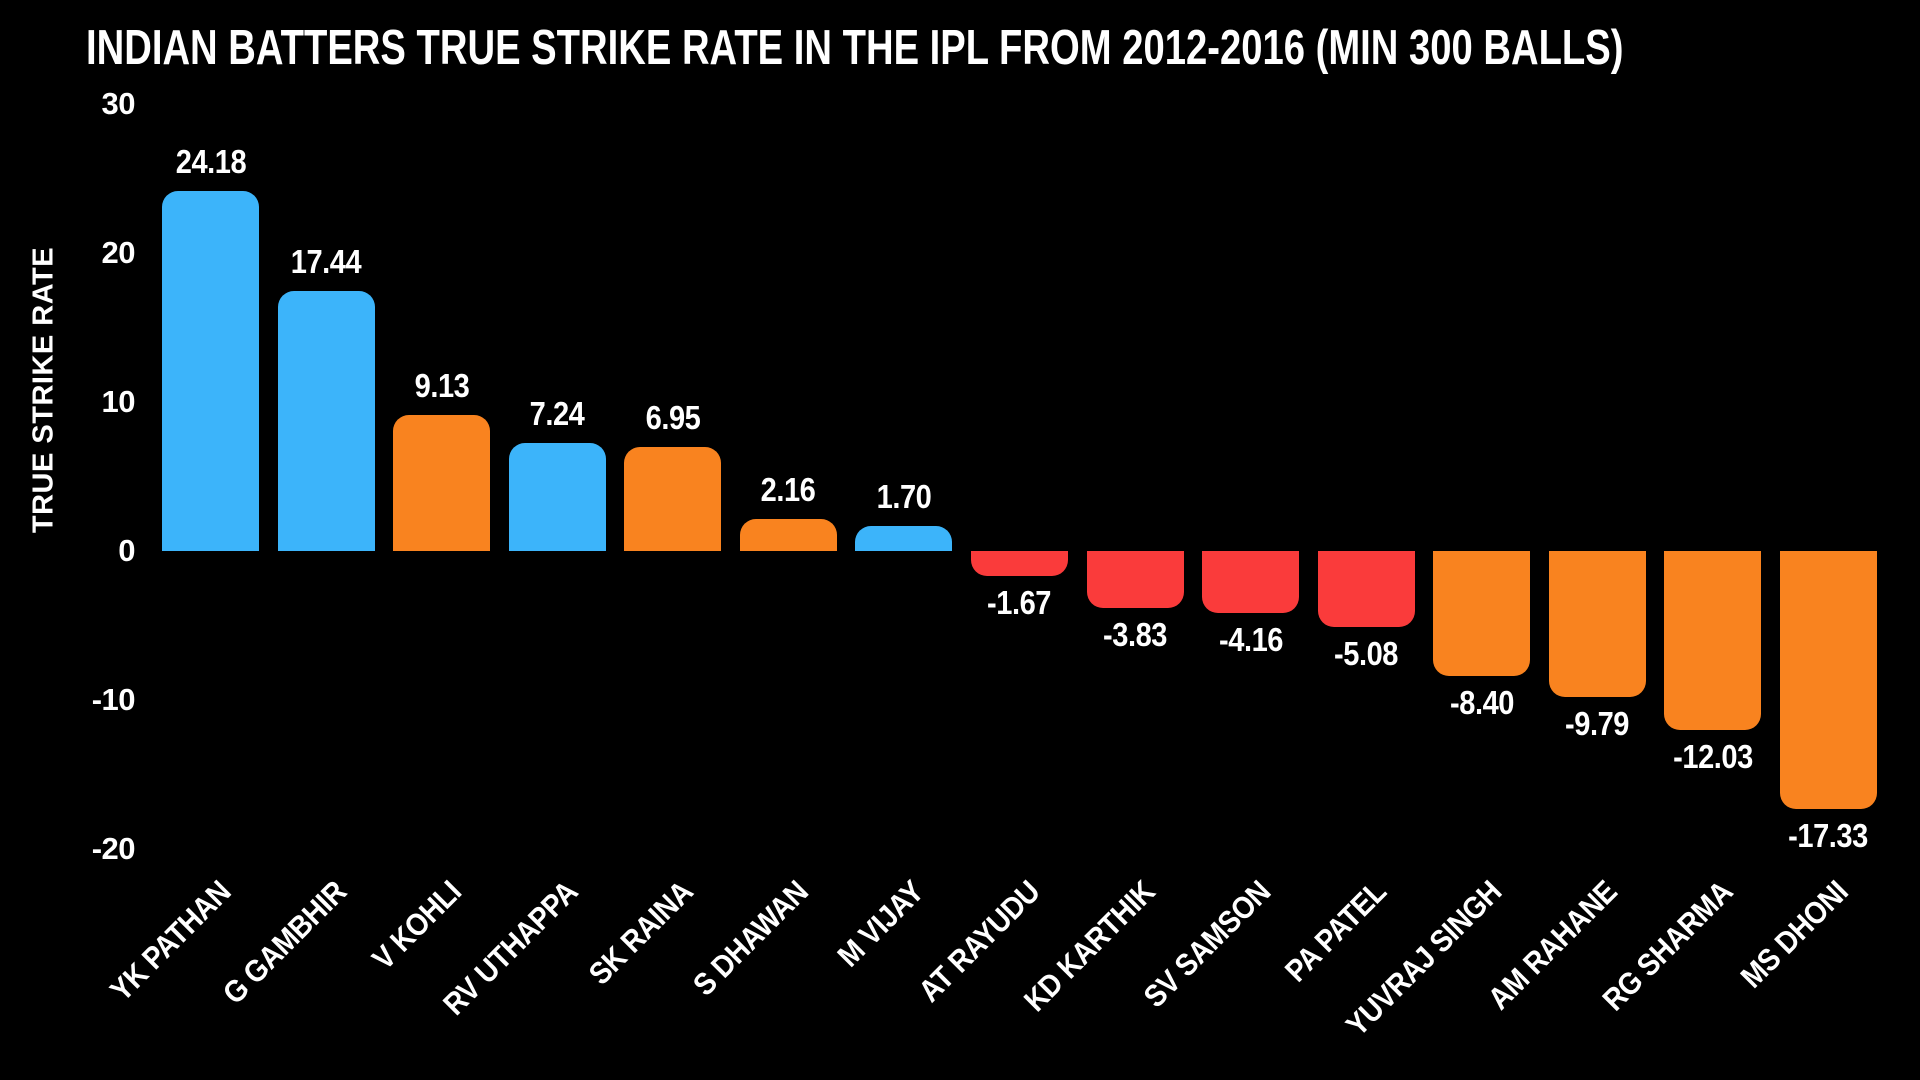  What do you see at coordinates (417, 925) in the screenshot?
I see `x-tick-label-text: V KOHLI` at bounding box center [417, 925].